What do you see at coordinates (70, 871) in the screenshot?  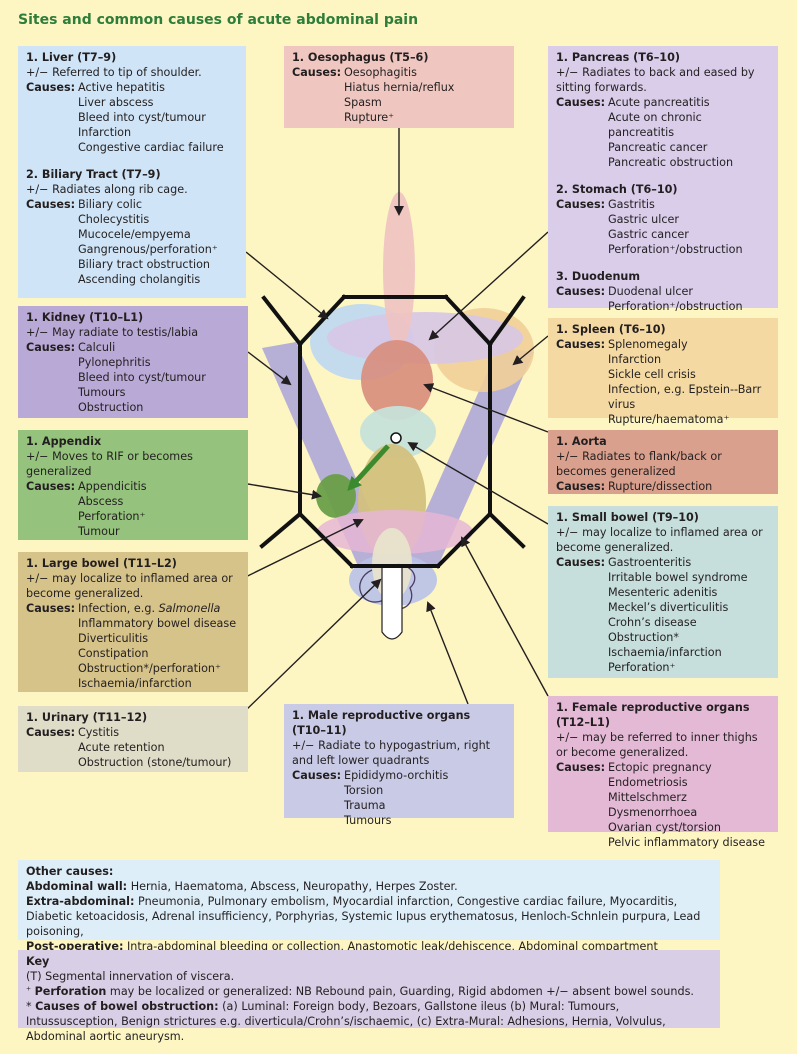 I see `other-heading: Other causes:` at bounding box center [70, 871].